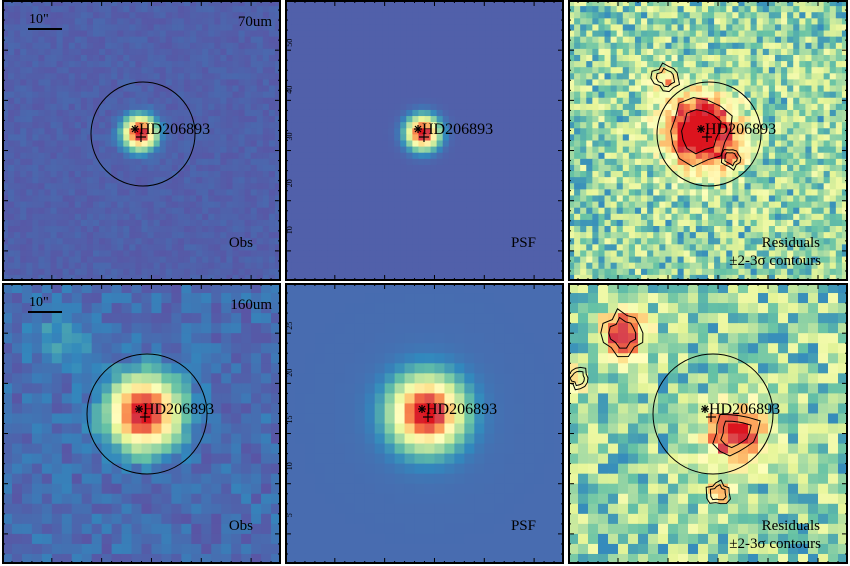 The image size is (850, 566). Describe the element at coordinates (251, 305) in the screenshot. I see `band-label: 160um` at that location.